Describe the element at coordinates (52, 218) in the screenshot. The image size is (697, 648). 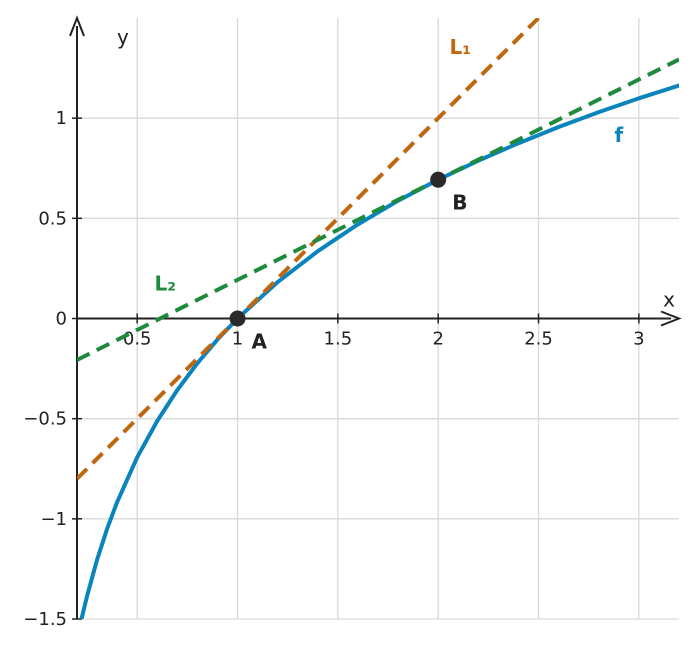
I see `y-tick-label: 0.5` at that location.